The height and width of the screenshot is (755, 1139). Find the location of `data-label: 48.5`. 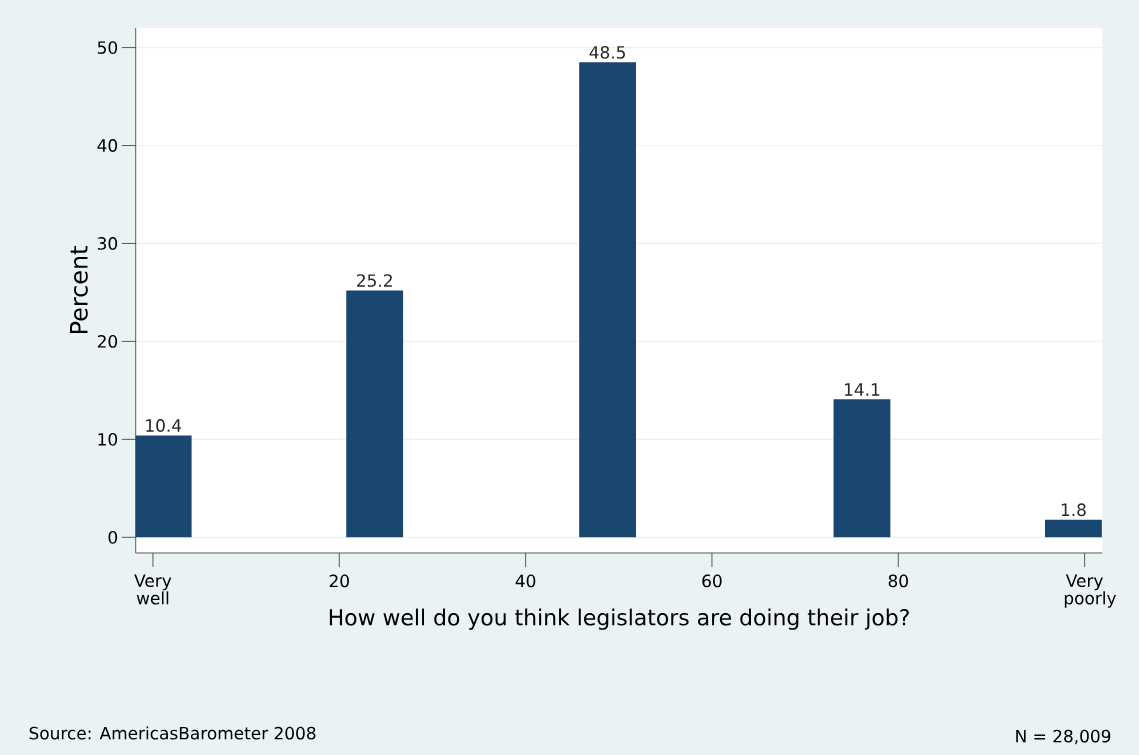

data-label: 48.5 is located at coordinates (607, 52).